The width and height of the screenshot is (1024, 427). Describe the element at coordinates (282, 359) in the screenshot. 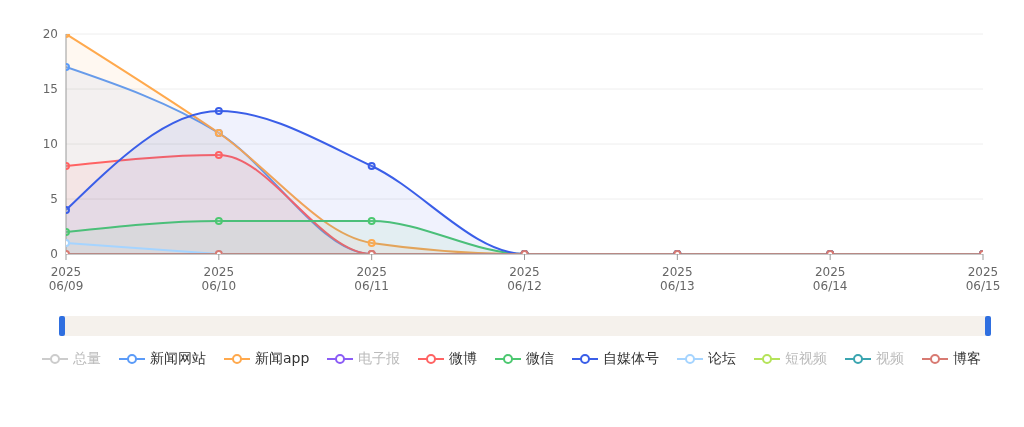

I see `legend-label: 新闻app` at that location.